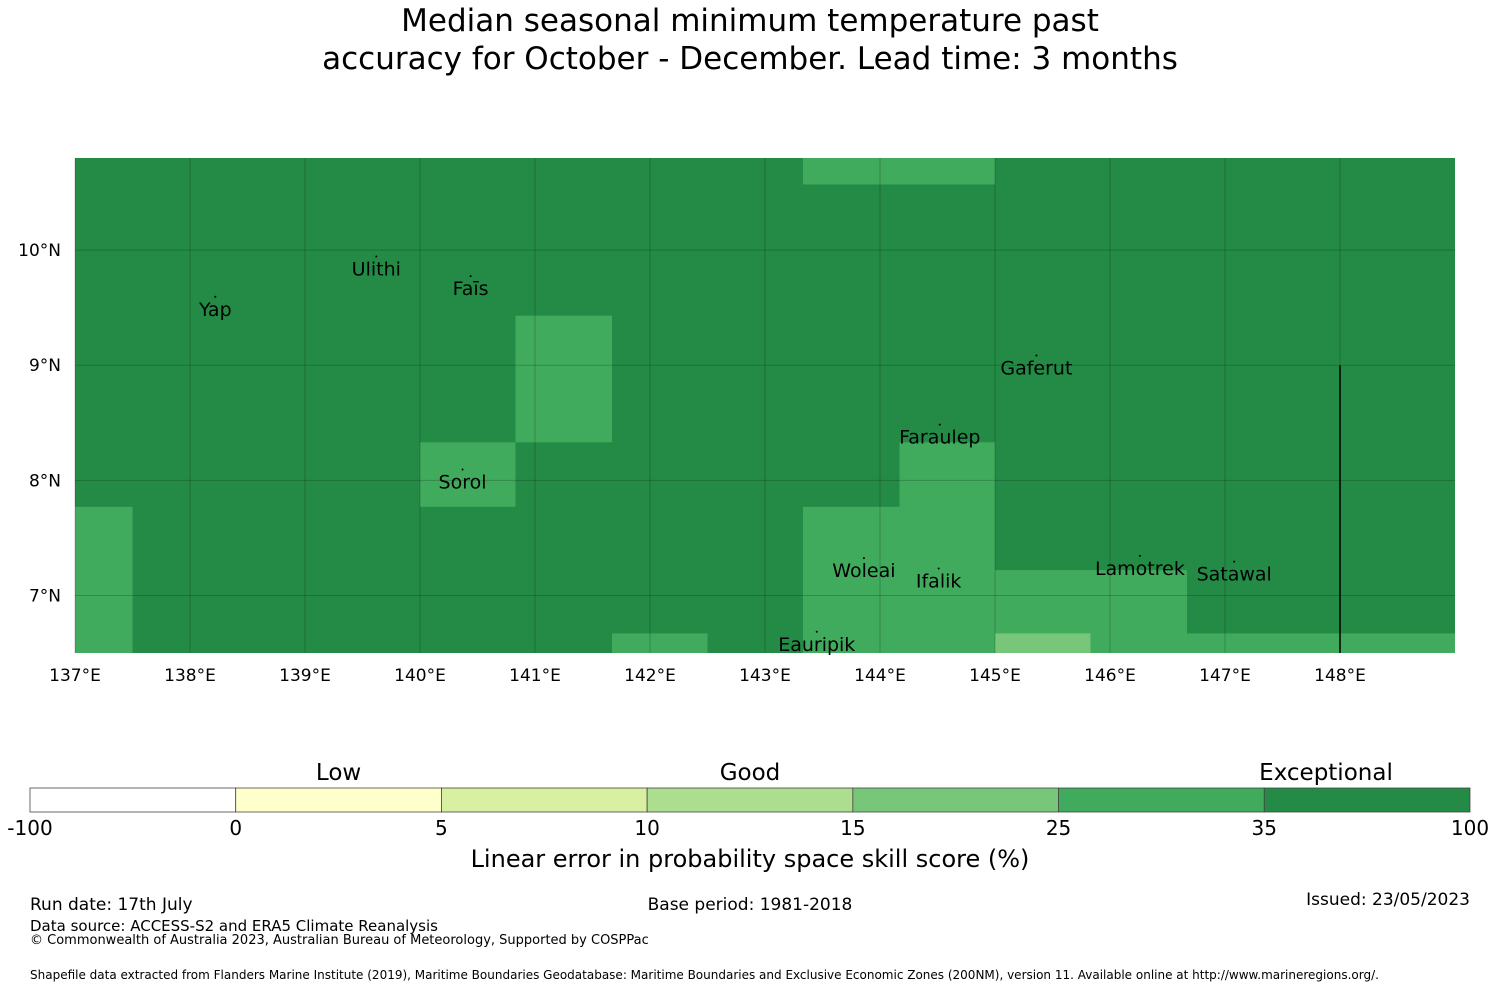 The image size is (1500, 990). I want to click on island-label: Eauripik, so click(816, 645).